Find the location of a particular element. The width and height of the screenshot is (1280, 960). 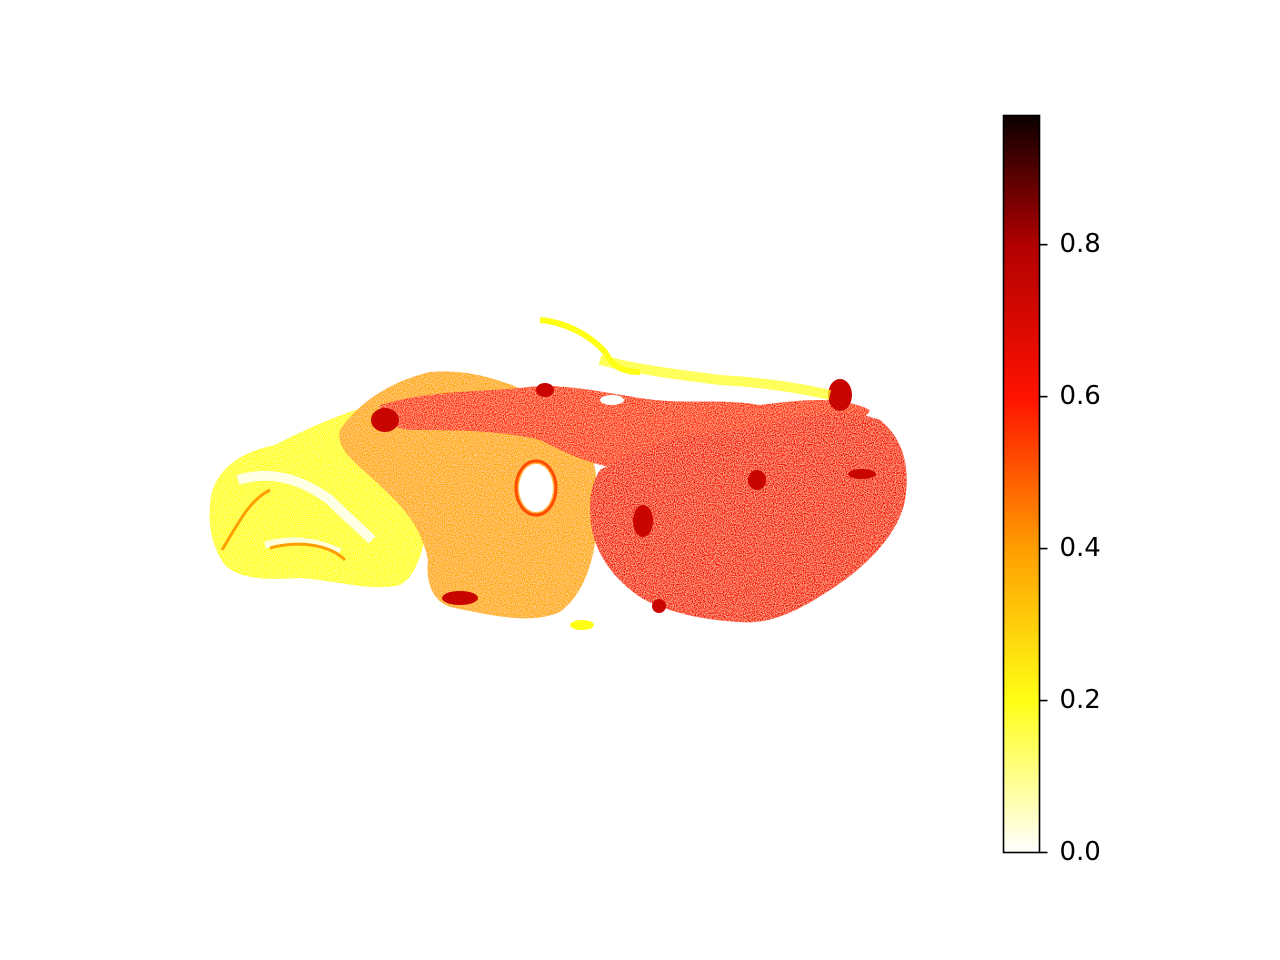

colorbar-tick-label: 0.6 is located at coordinates (1080, 396).